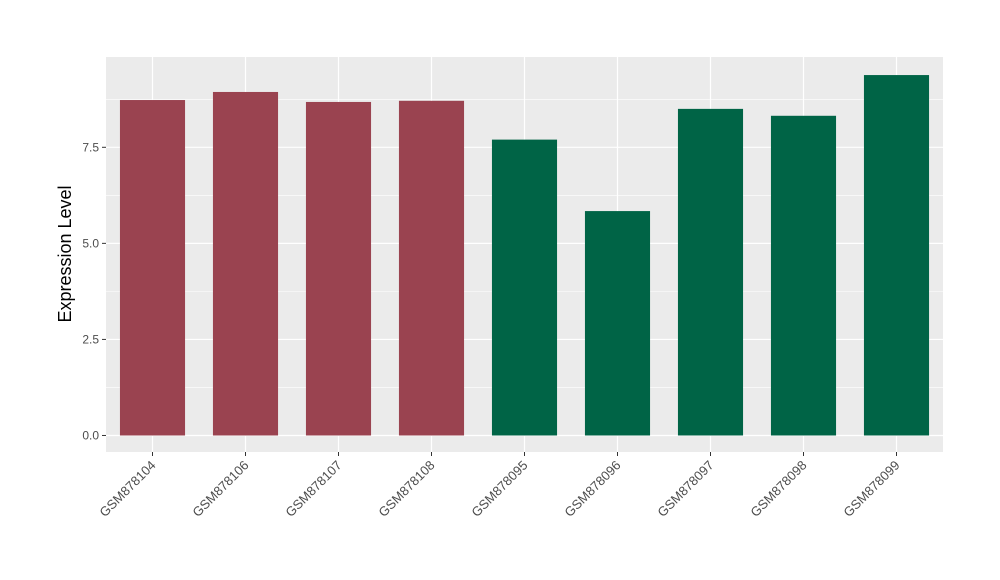 This screenshot has width=1000, height=580. What do you see at coordinates (778, 489) in the screenshot?
I see `x-tick-label: GSM878098` at bounding box center [778, 489].